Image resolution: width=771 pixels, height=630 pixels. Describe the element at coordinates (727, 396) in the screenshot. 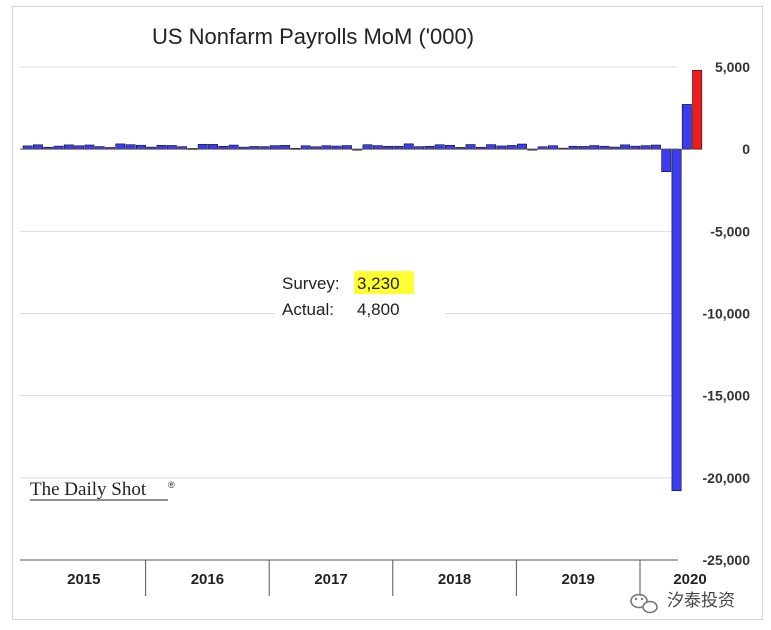

I see `y-tick-label: -15,000` at that location.